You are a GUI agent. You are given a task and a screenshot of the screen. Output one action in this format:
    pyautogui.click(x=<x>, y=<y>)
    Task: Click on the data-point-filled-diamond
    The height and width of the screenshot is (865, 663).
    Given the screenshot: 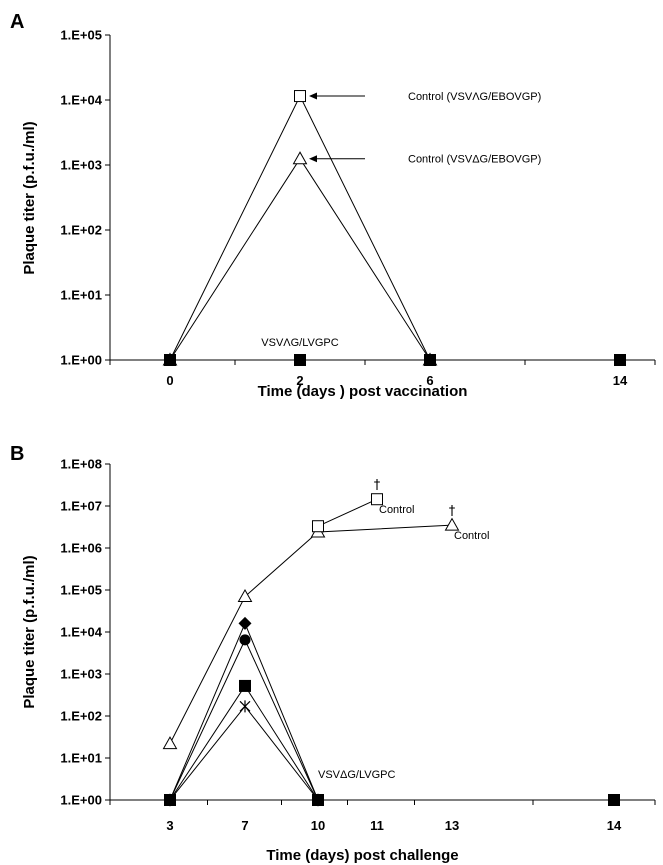 What is the action you would take?
    pyautogui.click(x=245, y=623)
    